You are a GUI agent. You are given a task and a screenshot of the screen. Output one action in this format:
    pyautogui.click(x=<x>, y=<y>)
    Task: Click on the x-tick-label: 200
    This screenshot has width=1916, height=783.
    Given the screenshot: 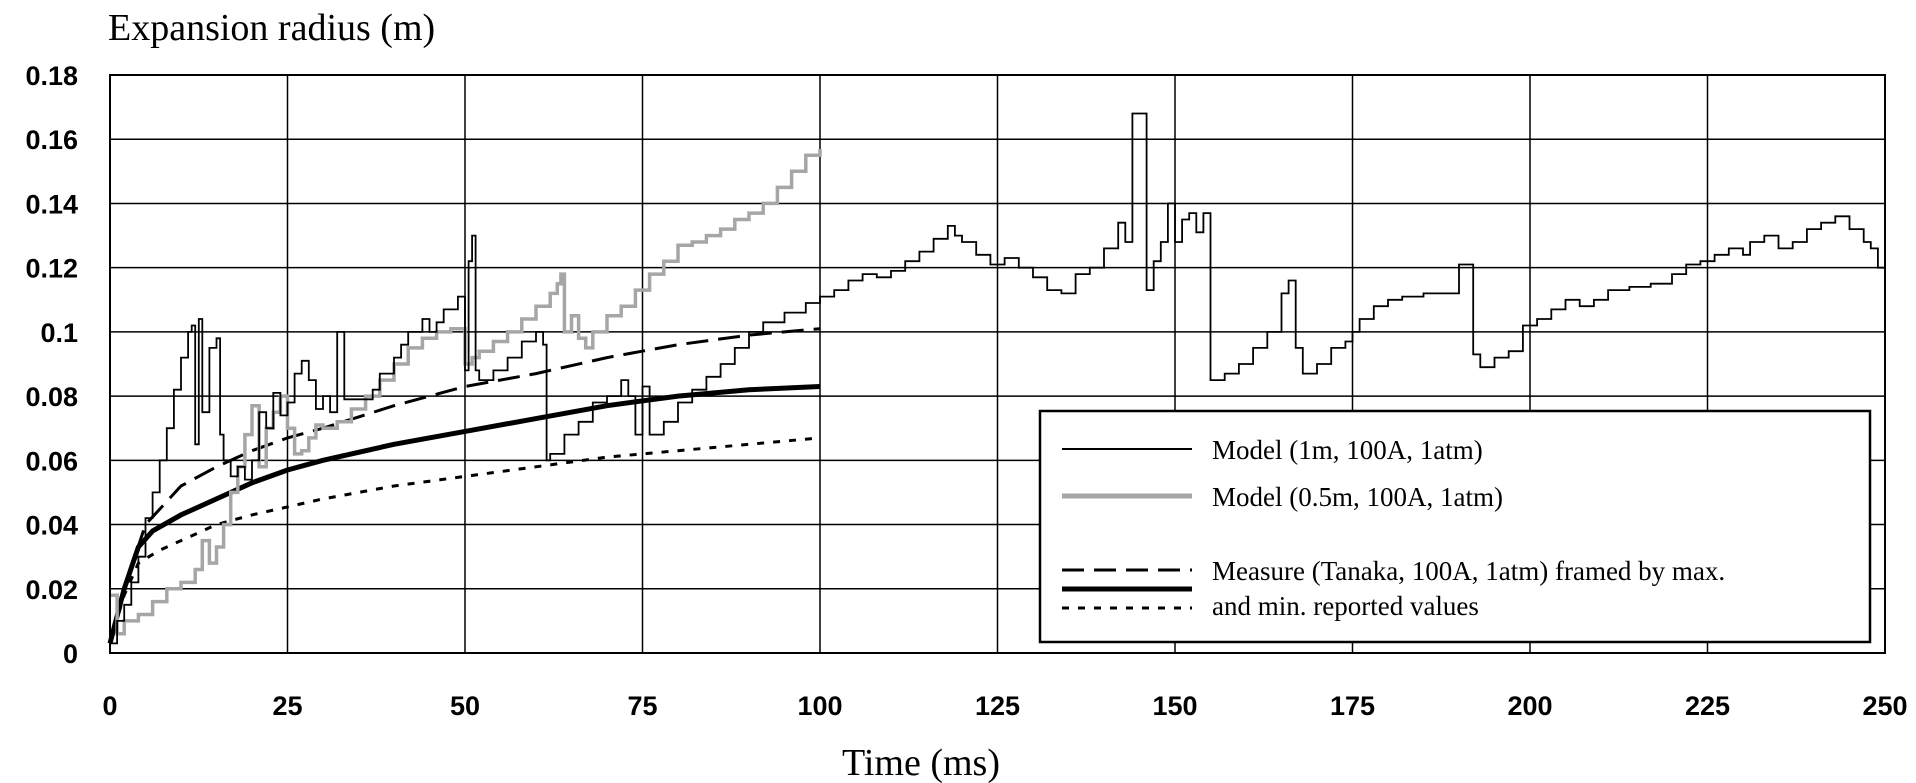 What is the action you would take?
    pyautogui.click(x=1529, y=706)
    